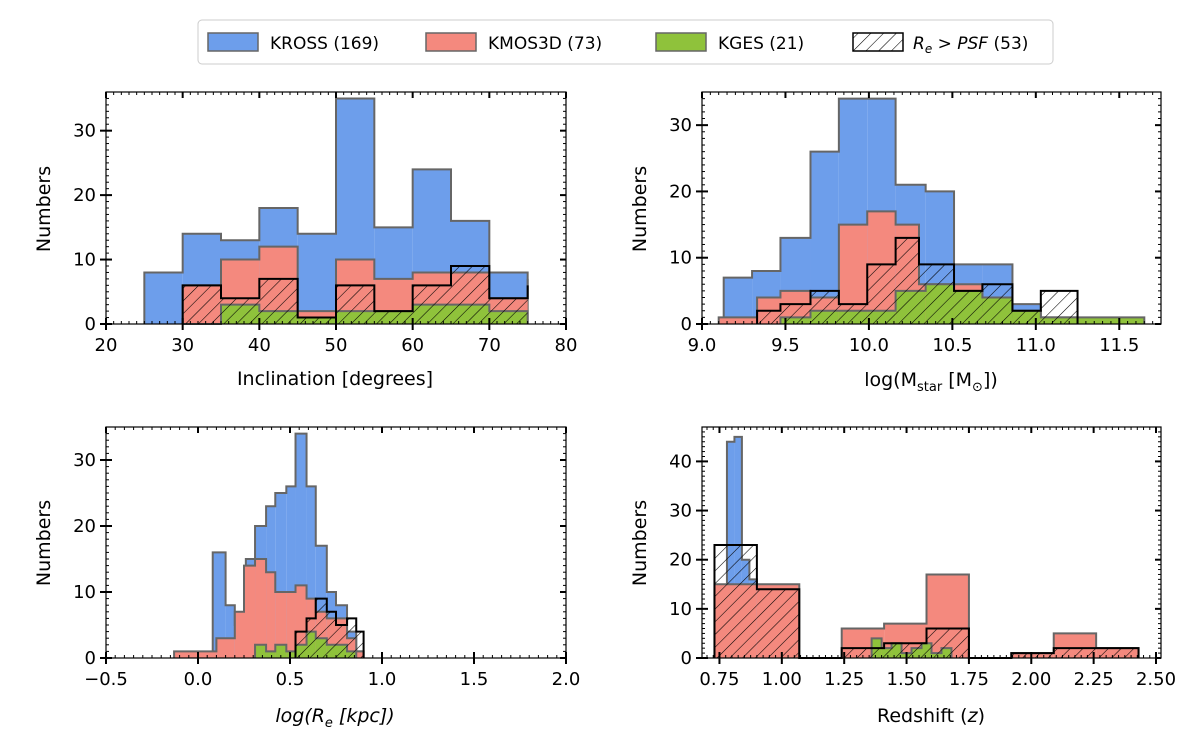 The image size is (1200, 736). Describe the element at coordinates (680, 461) in the screenshot. I see `y-tick-label: 40` at that location.